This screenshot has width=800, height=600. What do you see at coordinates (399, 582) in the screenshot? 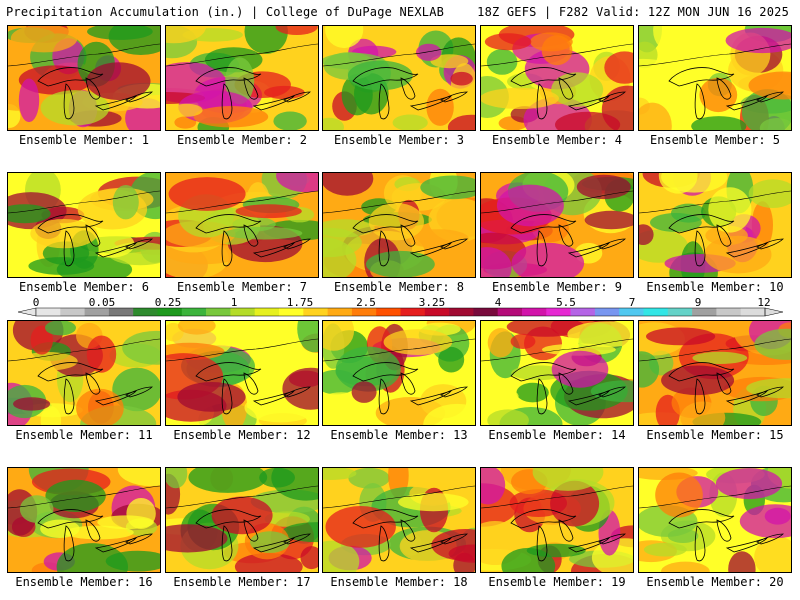
I see `ensemble-member-label: Ensemble Member: 18` at bounding box center [399, 582].